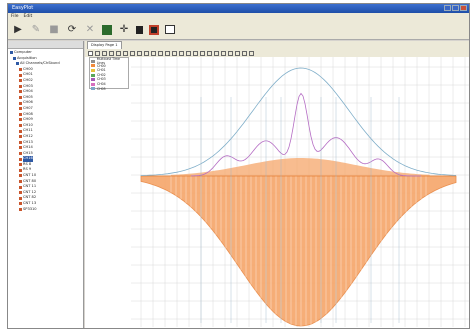  I want to click on legend-label: CH03, so click(101, 79).